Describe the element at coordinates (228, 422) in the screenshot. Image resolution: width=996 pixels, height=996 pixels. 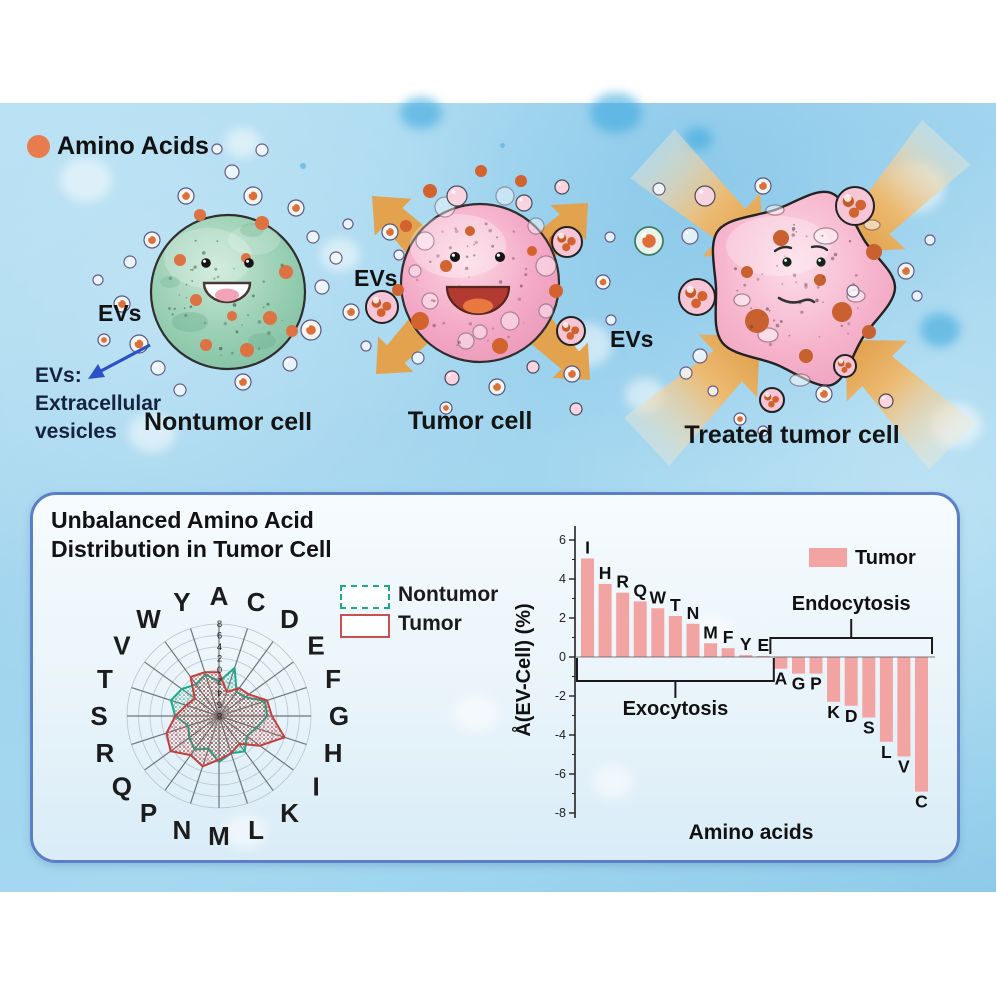
I see `caption-nontumor-cell: Nontumor cell` at that location.